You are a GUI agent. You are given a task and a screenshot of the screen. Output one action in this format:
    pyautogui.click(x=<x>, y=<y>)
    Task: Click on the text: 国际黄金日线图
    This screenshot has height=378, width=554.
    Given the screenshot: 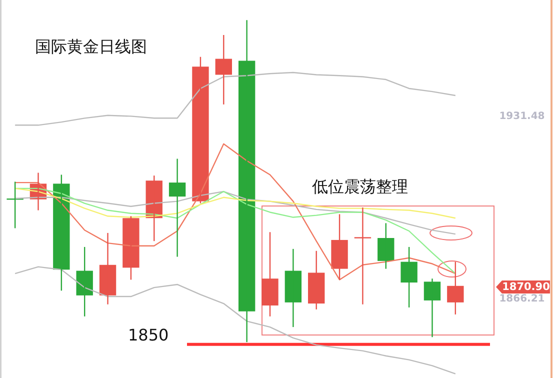 What is the action you would take?
    pyautogui.click(x=91, y=46)
    